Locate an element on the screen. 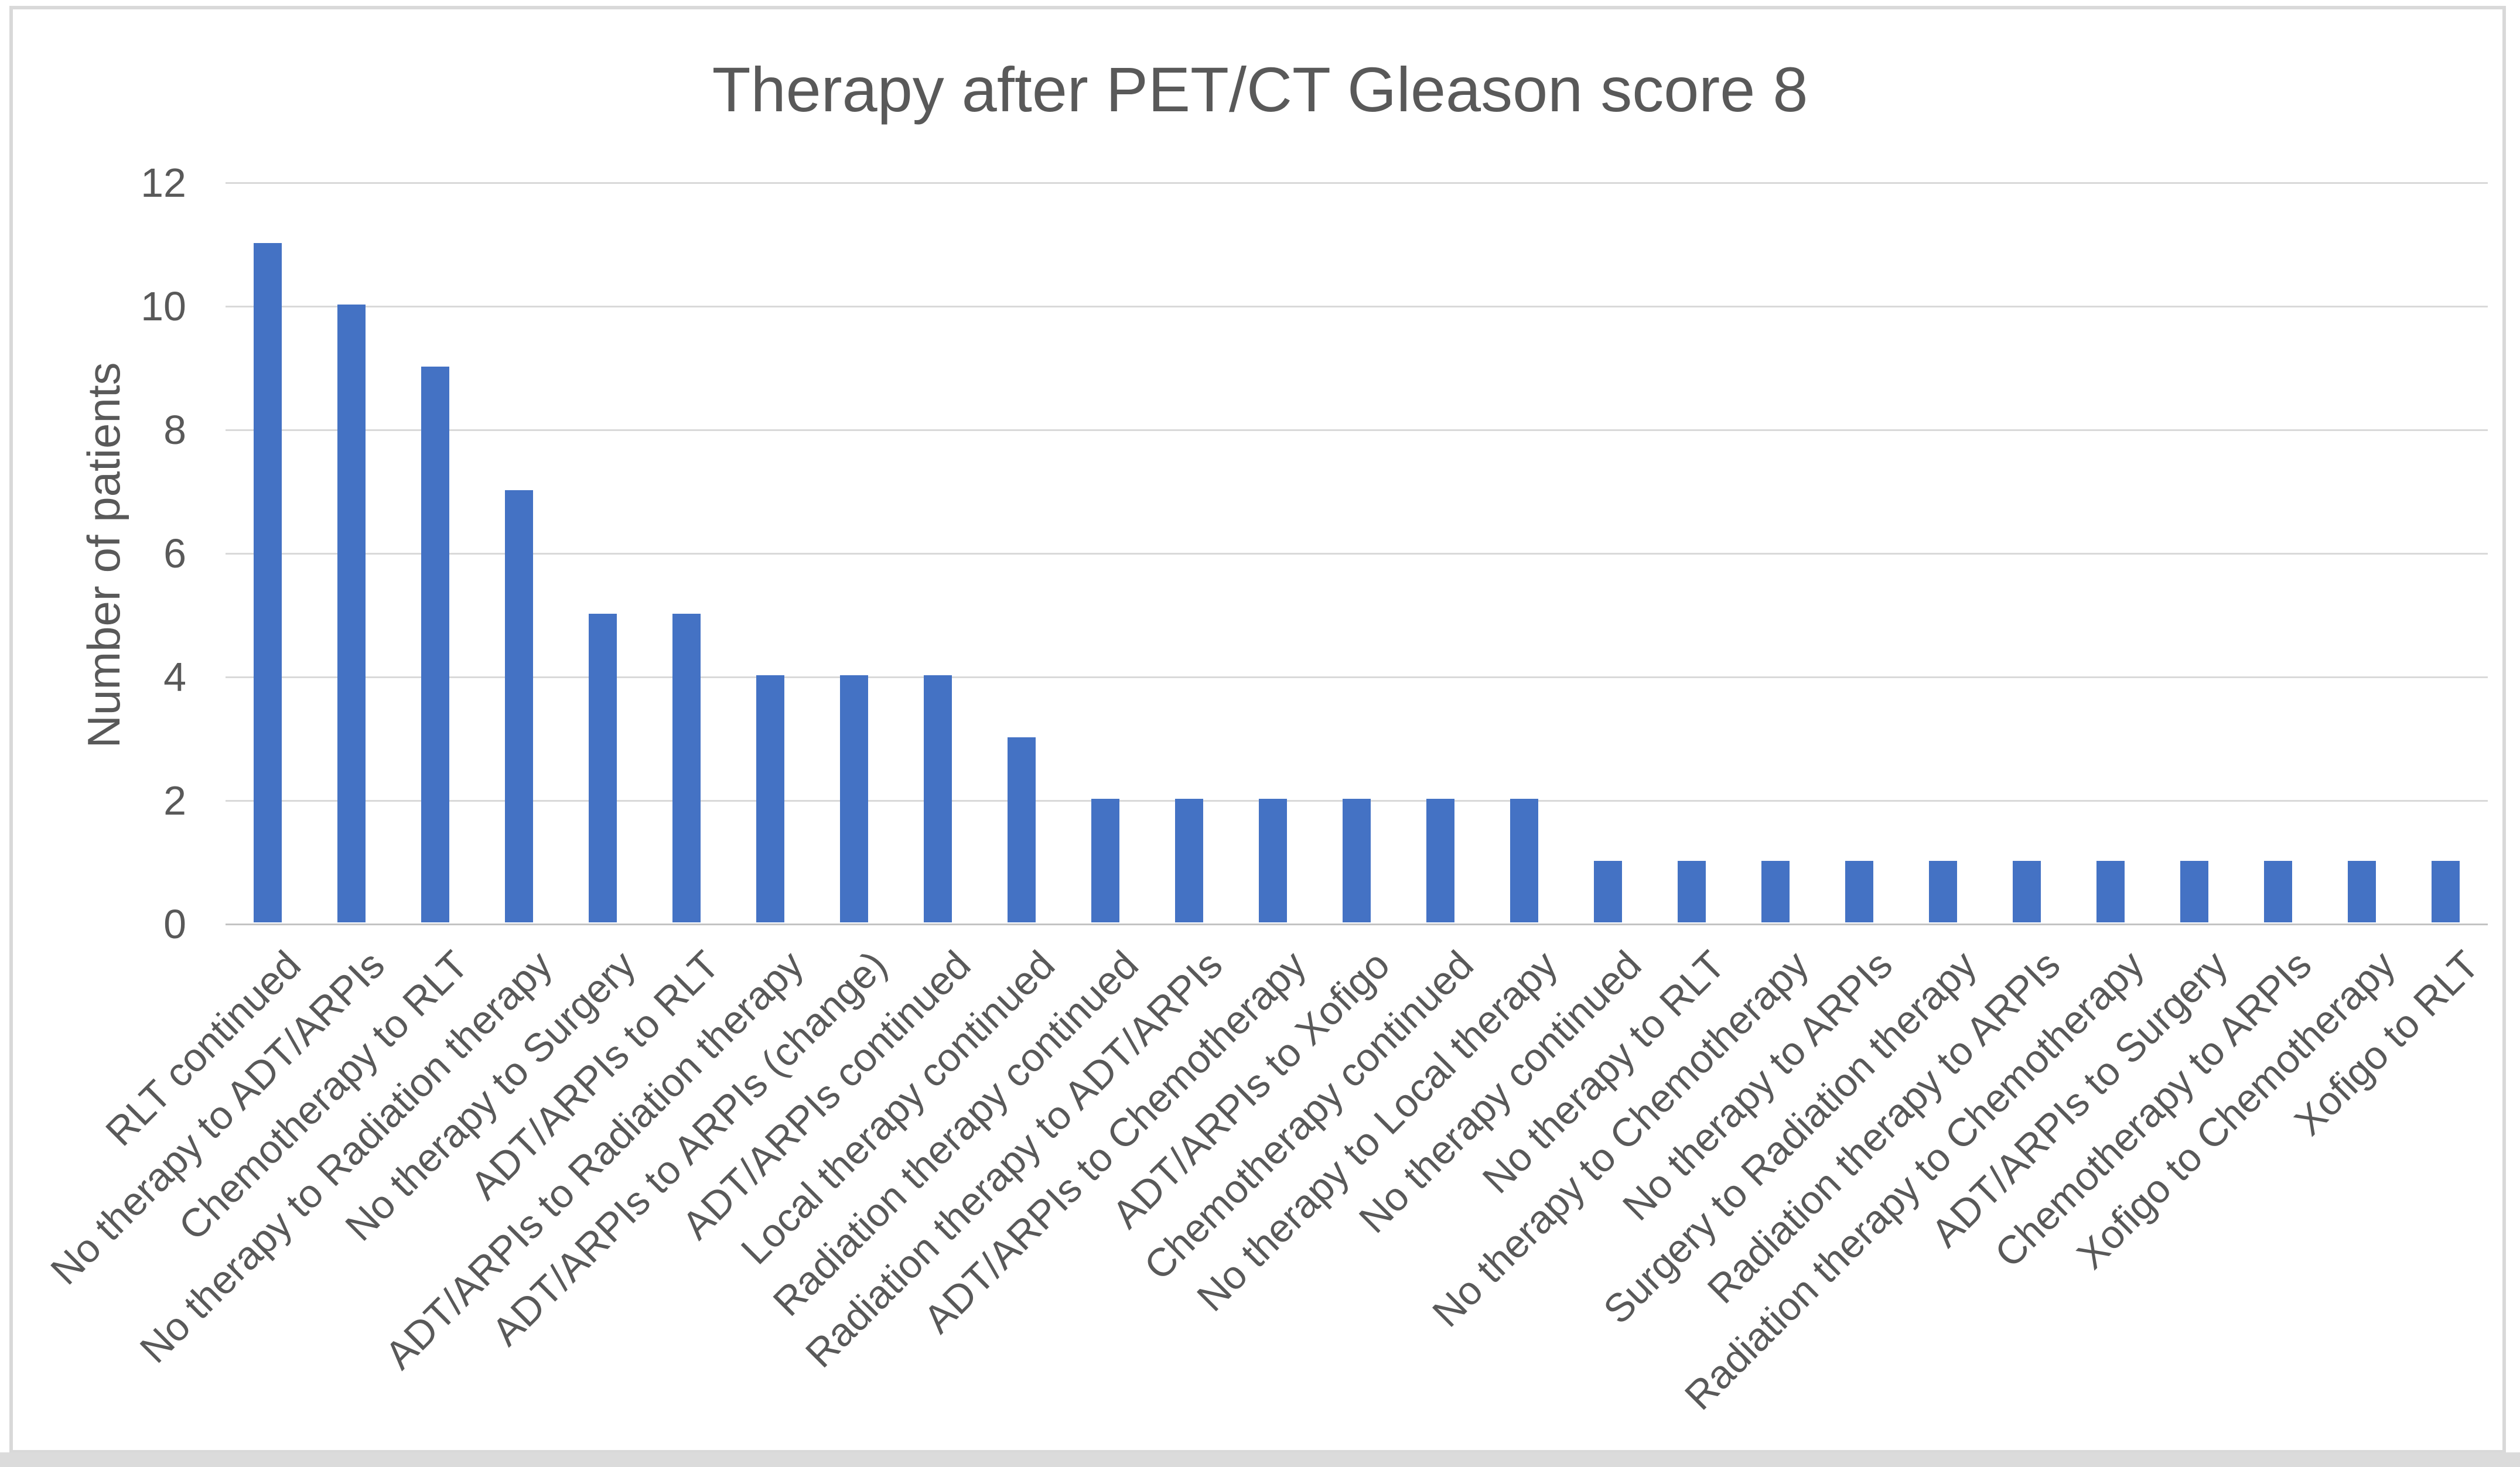  x-axis-line is located at coordinates (1357, 924).